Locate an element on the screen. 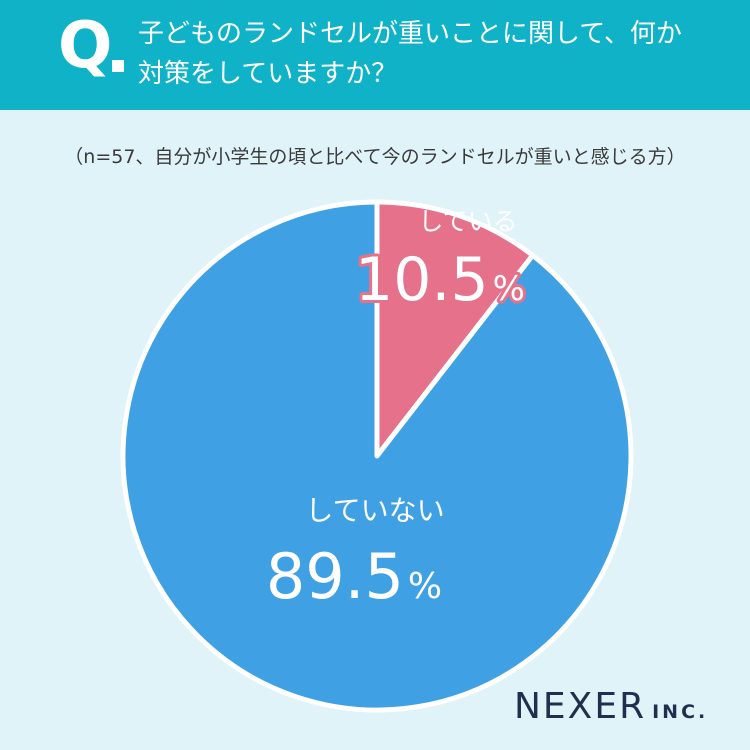 The height and width of the screenshot is (750, 750). slice-value-no: 89.5% is located at coordinates (354, 576).